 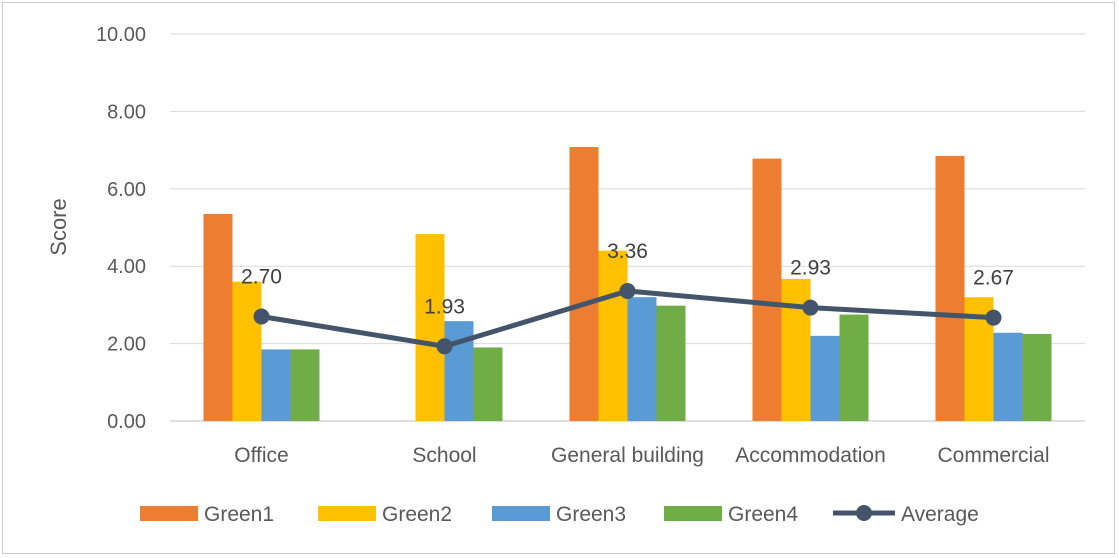 I want to click on bar-green1-commercial, so click(x=950, y=288).